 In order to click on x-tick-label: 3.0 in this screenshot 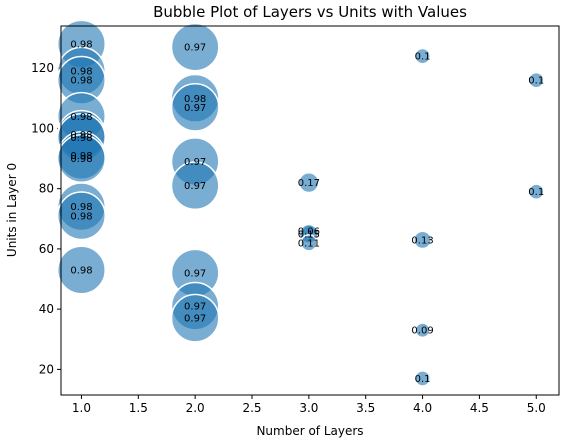, I will do `click(308, 408)`.